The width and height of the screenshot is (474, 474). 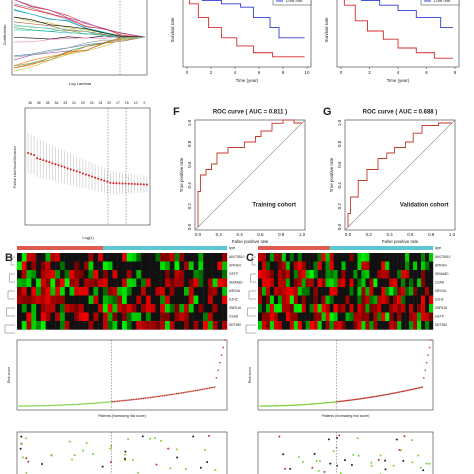 What do you see at coordinates (398, 80) in the screenshot?
I see `x-axis-label: Time (year)` at bounding box center [398, 80].